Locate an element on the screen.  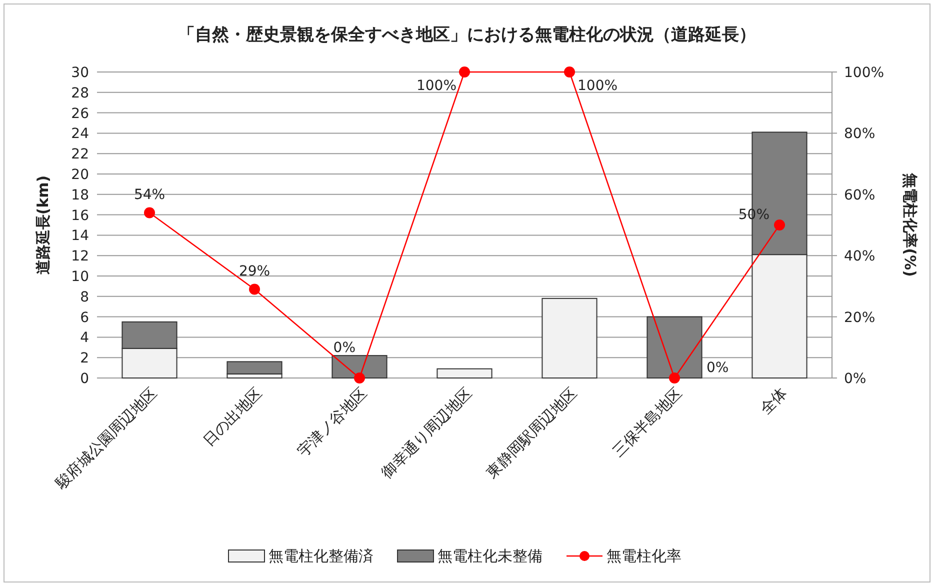
y-tick-label: 16 is located at coordinates (80, 216).